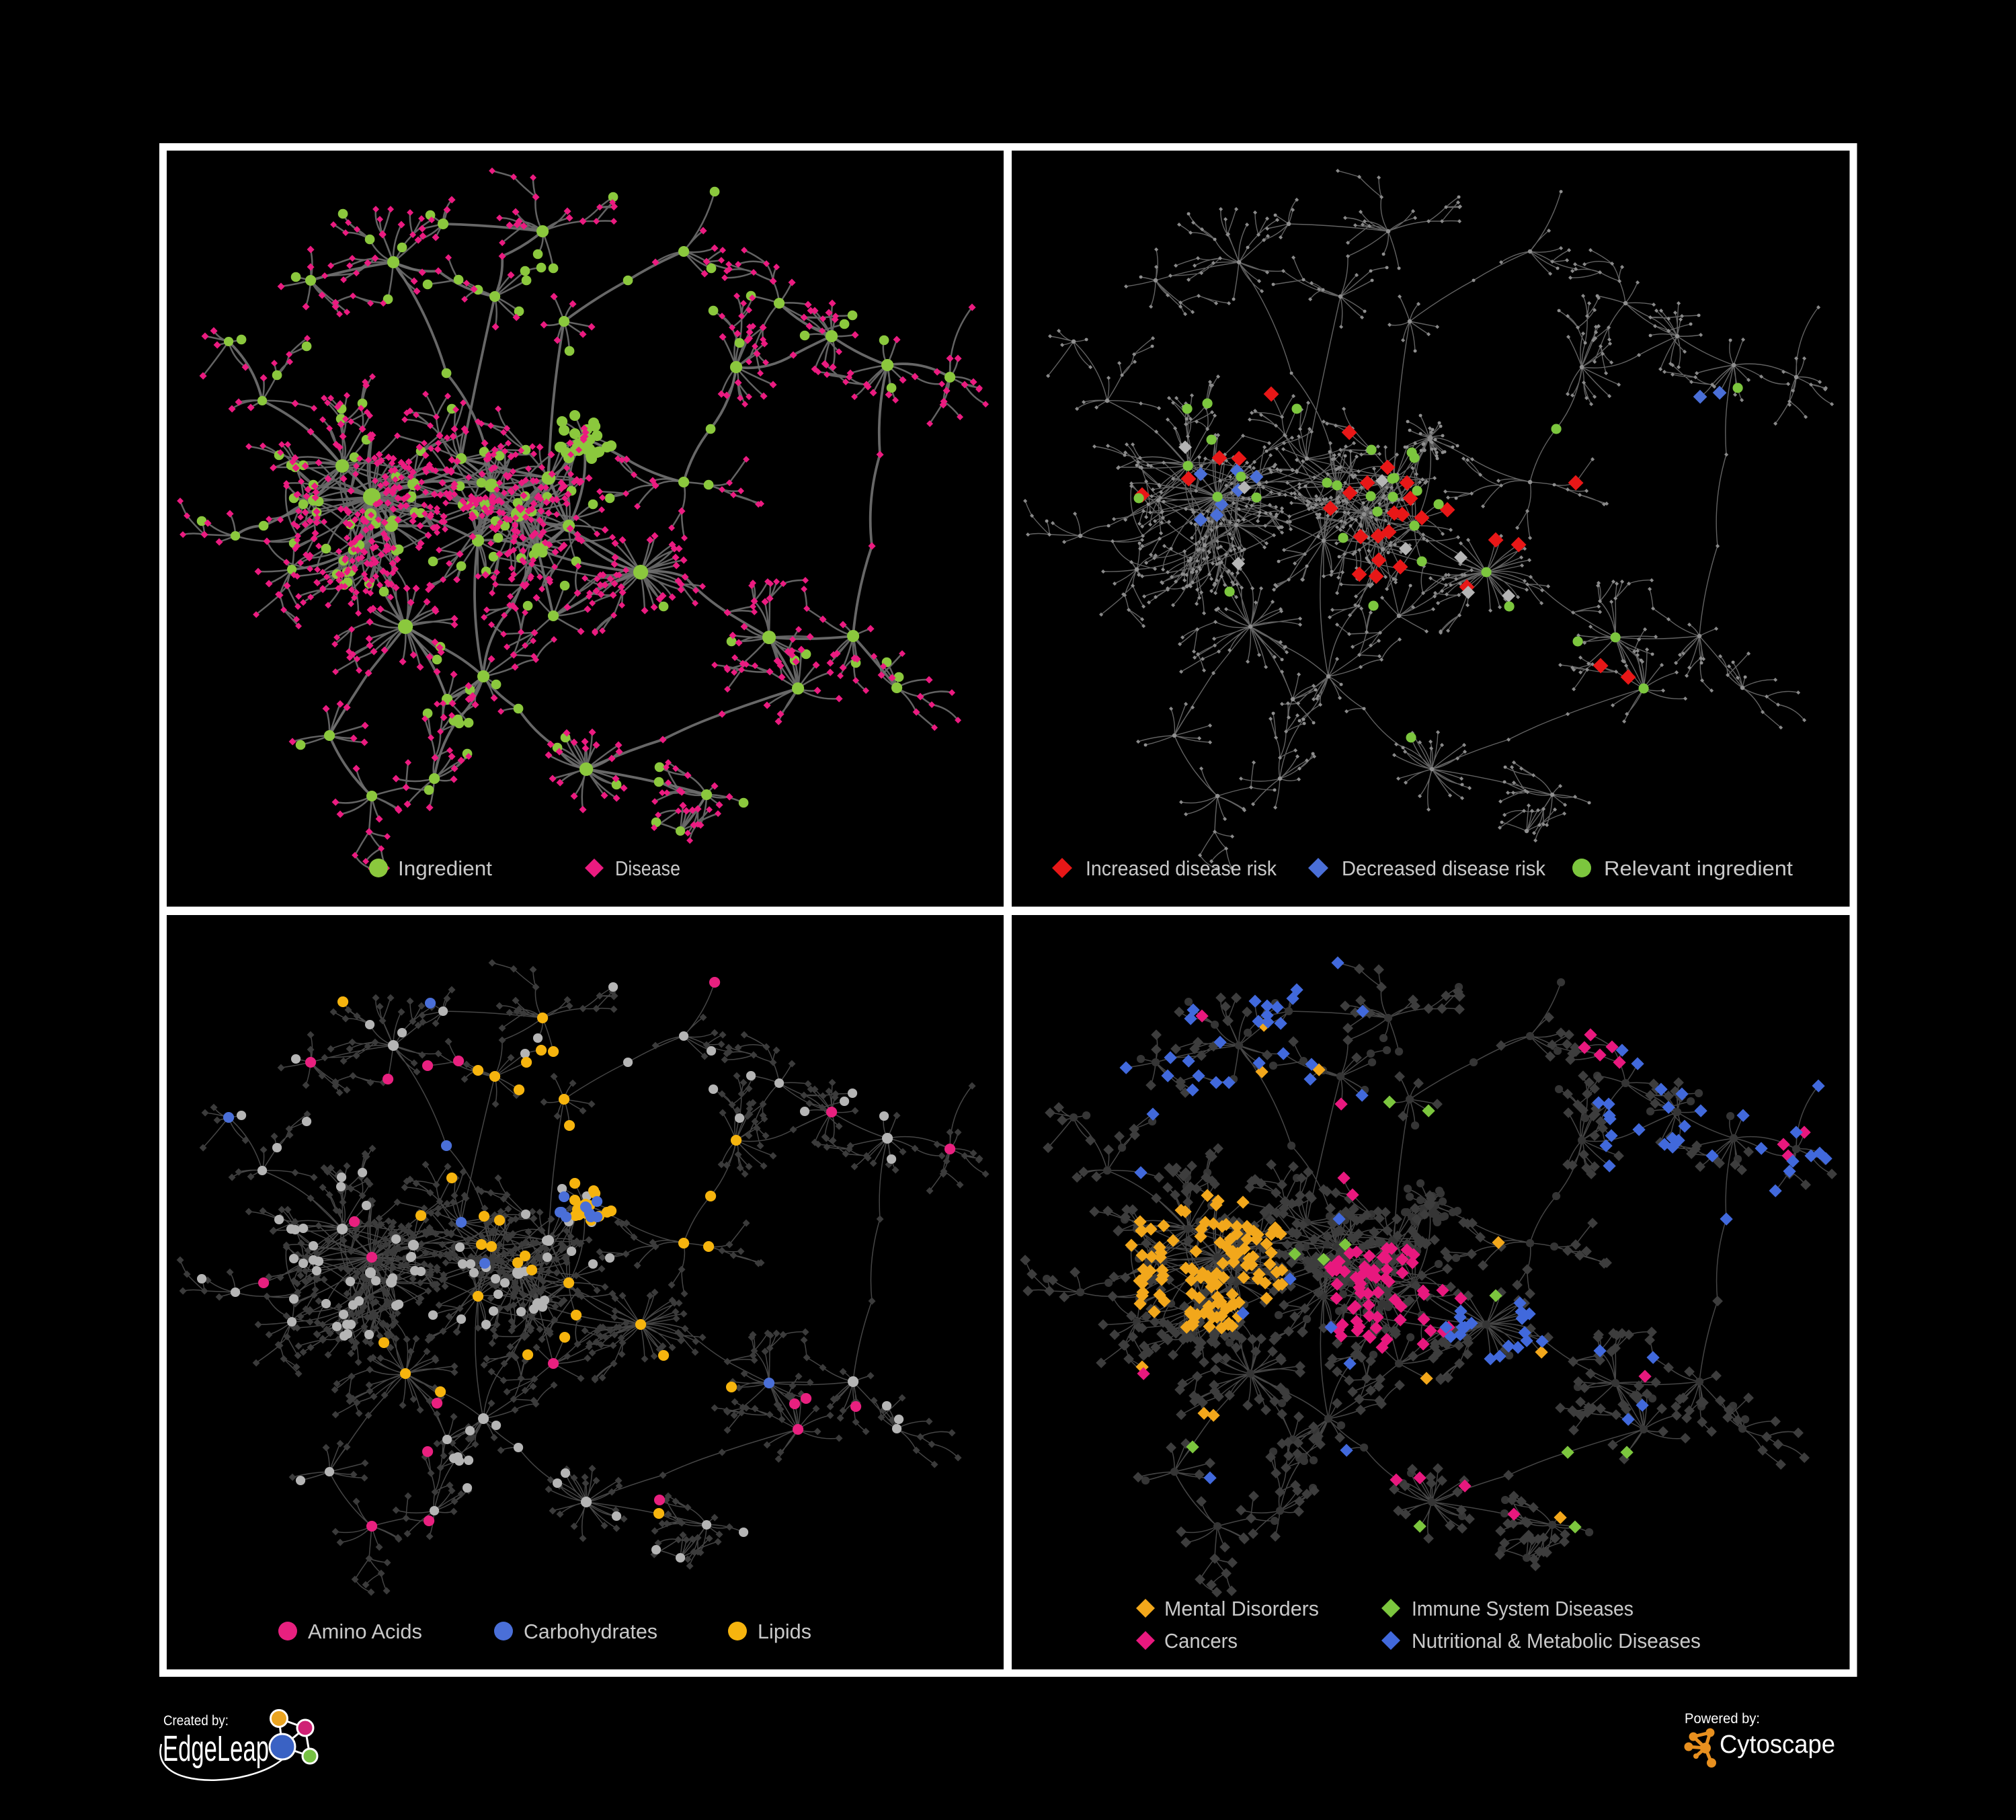 Image resolution: width=2016 pixels, height=1820 pixels. Describe the element at coordinates (784, 1631) in the screenshot. I see `svg-text: Lipids` at that location.